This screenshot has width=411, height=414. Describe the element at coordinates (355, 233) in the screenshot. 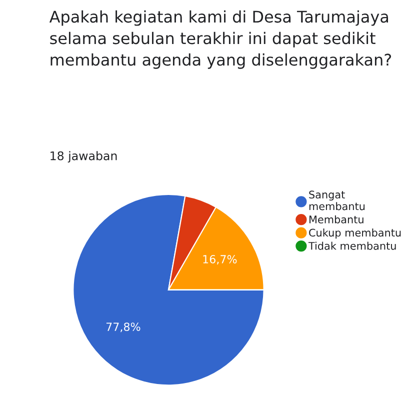

I see `legend-label: Cukup membantu` at that location.